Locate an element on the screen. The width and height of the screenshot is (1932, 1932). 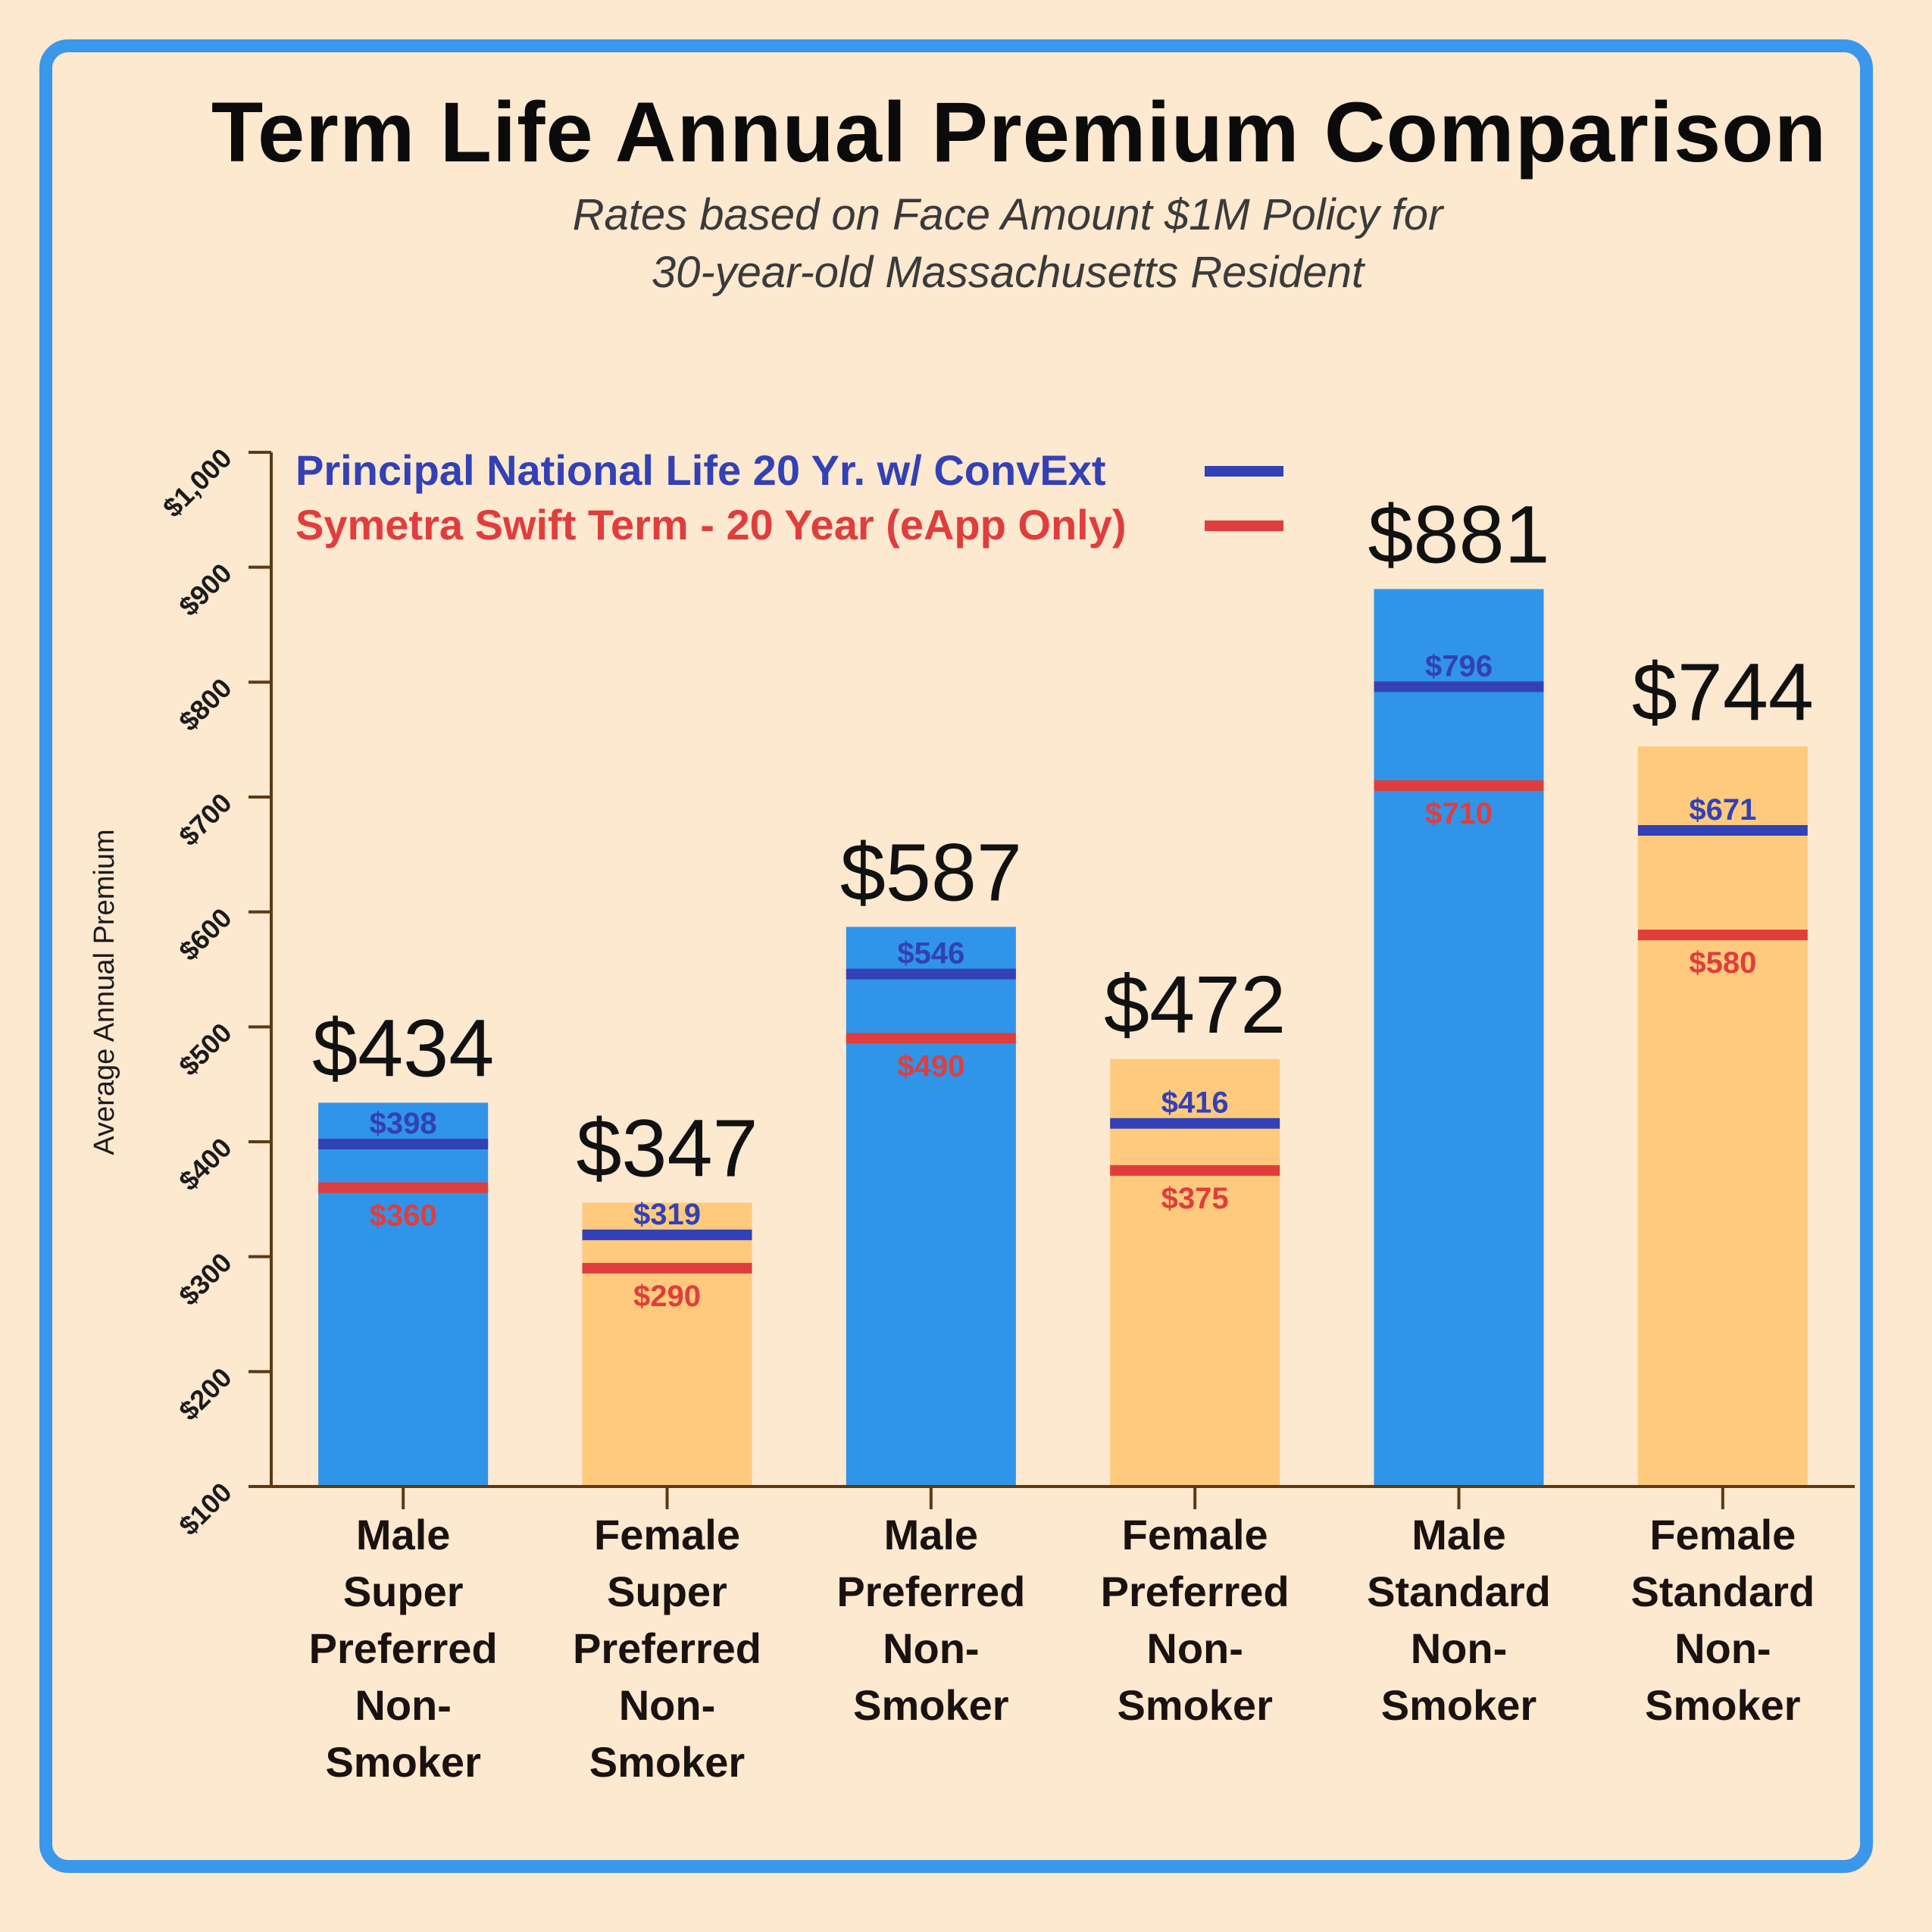
y-tick-label: $300 is located at coordinates (205, 1278).